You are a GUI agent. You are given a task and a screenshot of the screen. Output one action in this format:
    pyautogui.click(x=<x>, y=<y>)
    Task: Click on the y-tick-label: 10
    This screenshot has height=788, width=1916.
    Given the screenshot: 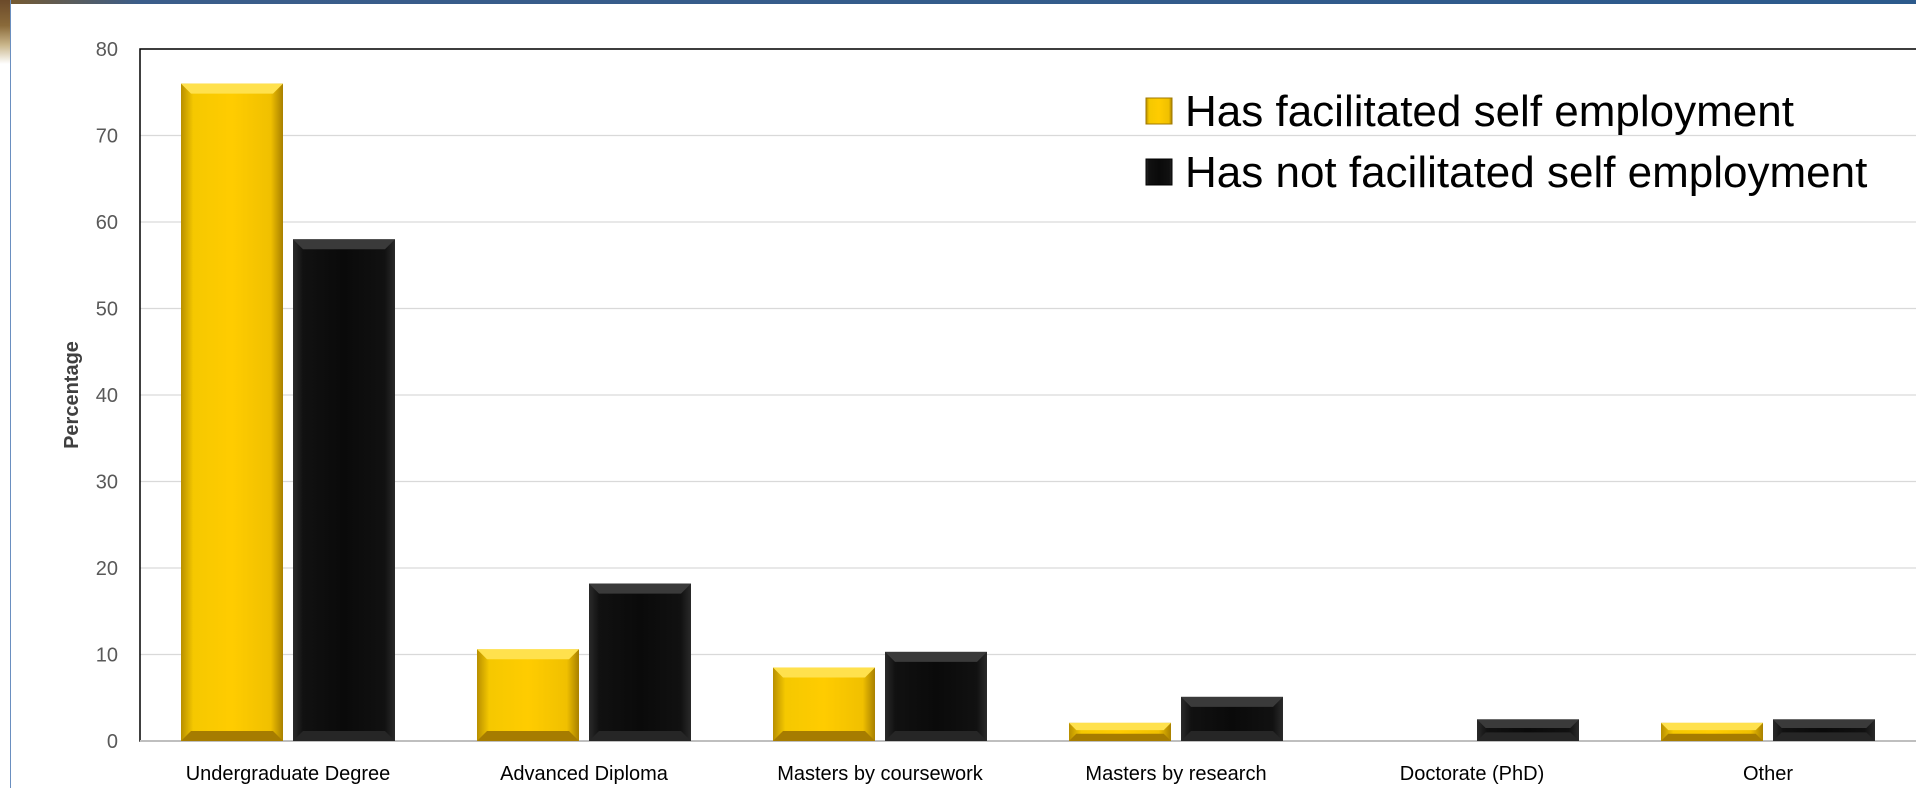 What is the action you would take?
    pyautogui.click(x=107, y=656)
    